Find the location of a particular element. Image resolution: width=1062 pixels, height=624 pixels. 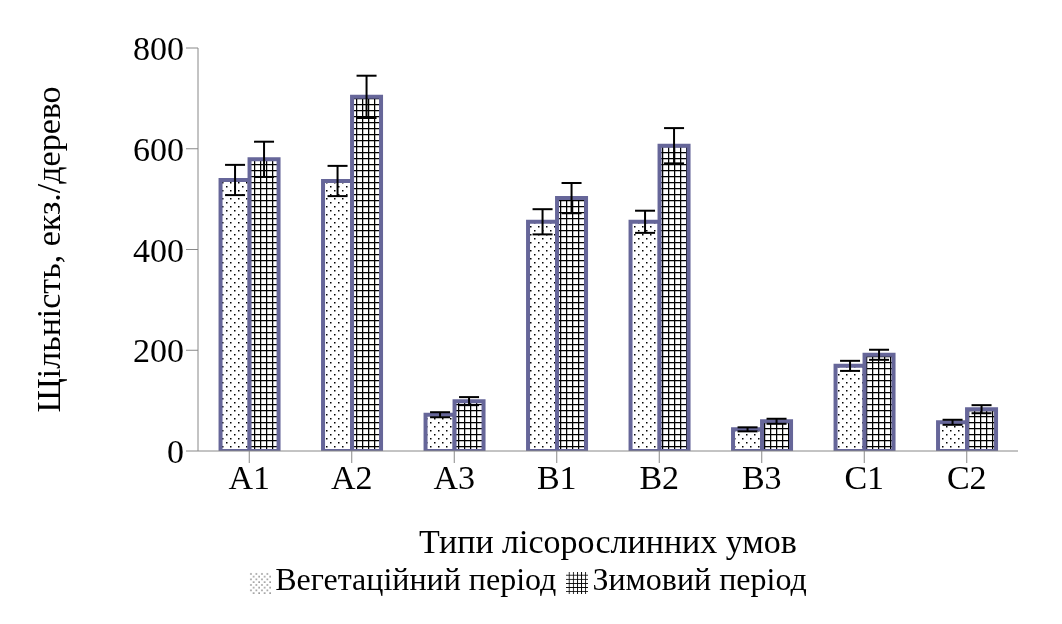

legend-label: Вегетаційний період is located at coordinates (416, 579).